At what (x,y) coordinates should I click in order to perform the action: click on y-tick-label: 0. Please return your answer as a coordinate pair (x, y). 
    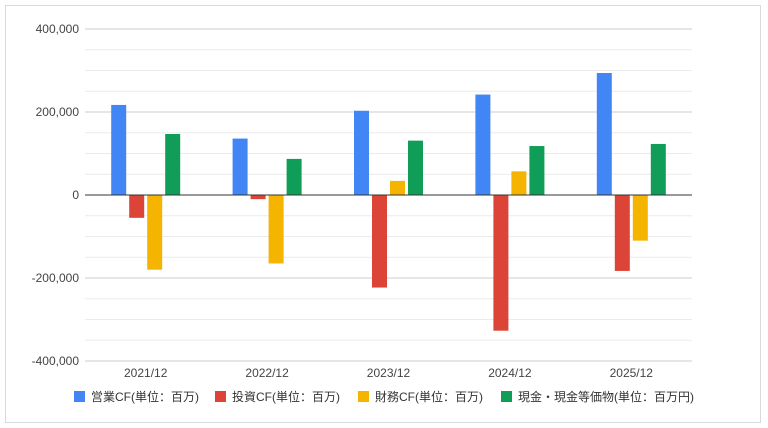
    Looking at the image, I should click on (75, 195).